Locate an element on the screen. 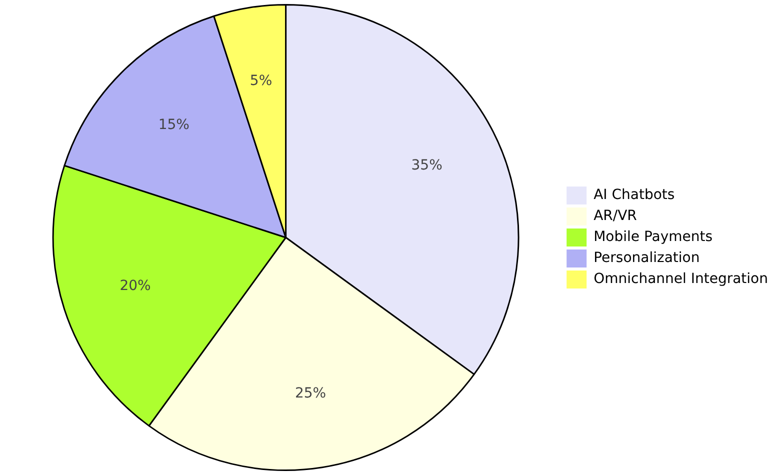 This screenshot has height=475, width=782. data-label: 15% is located at coordinates (174, 125).